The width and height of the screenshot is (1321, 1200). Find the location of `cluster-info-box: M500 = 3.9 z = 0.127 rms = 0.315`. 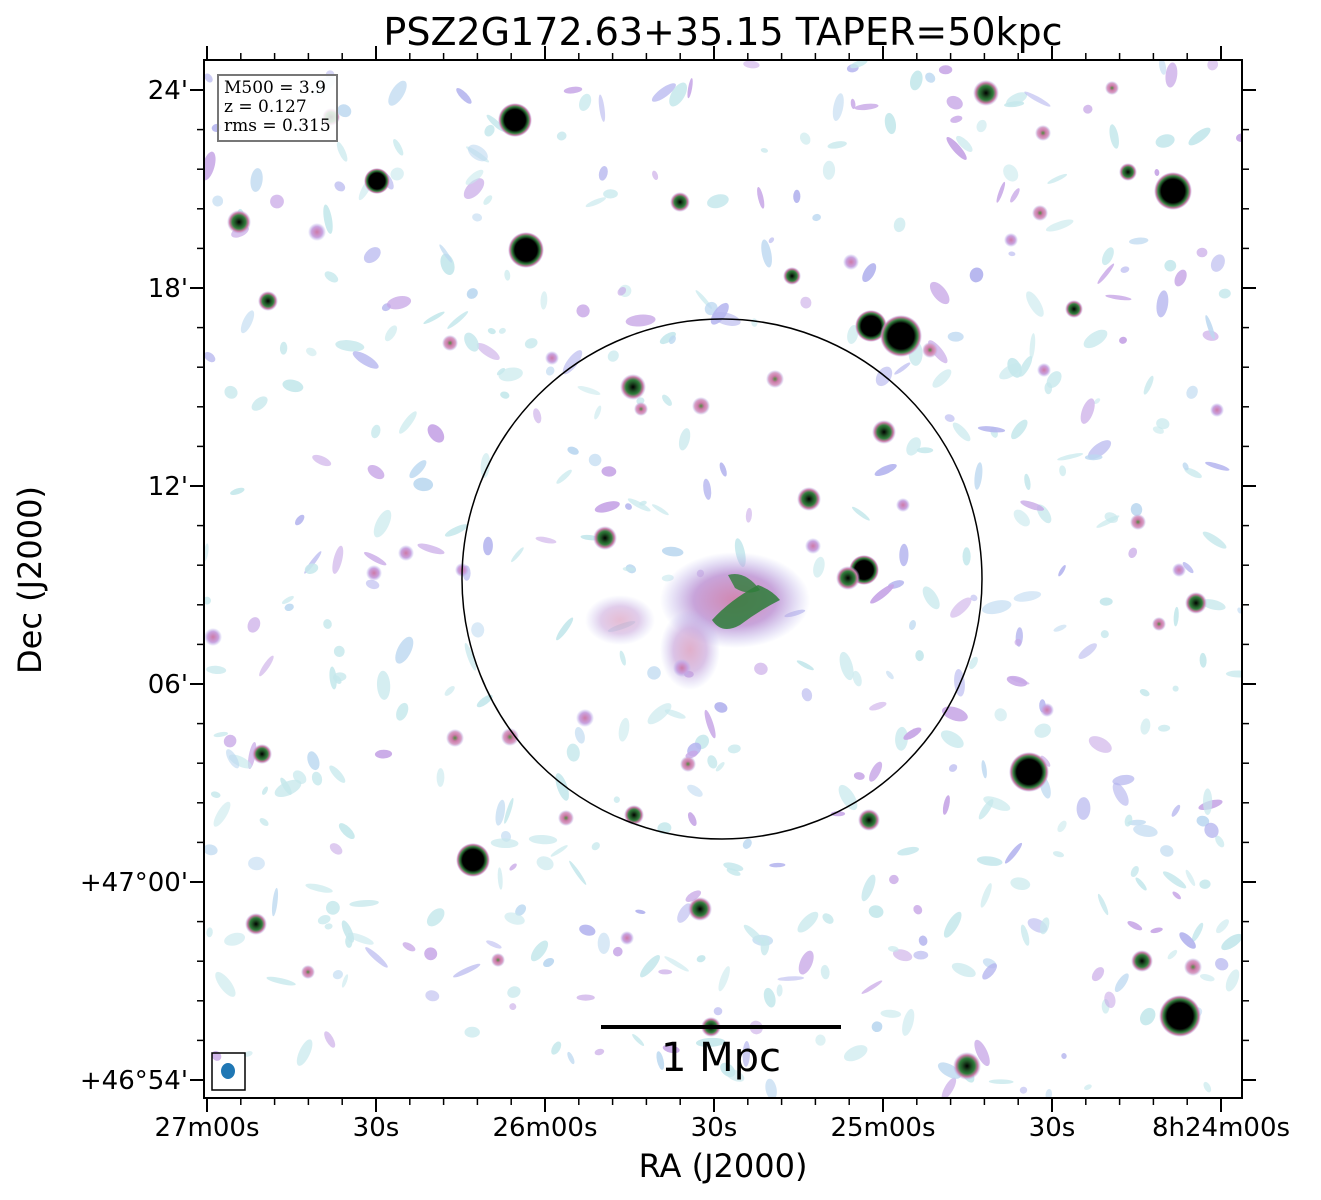

cluster-info-box: M500 = 3.9 z = 0.127 rms = 0.315 is located at coordinates (277, 108).